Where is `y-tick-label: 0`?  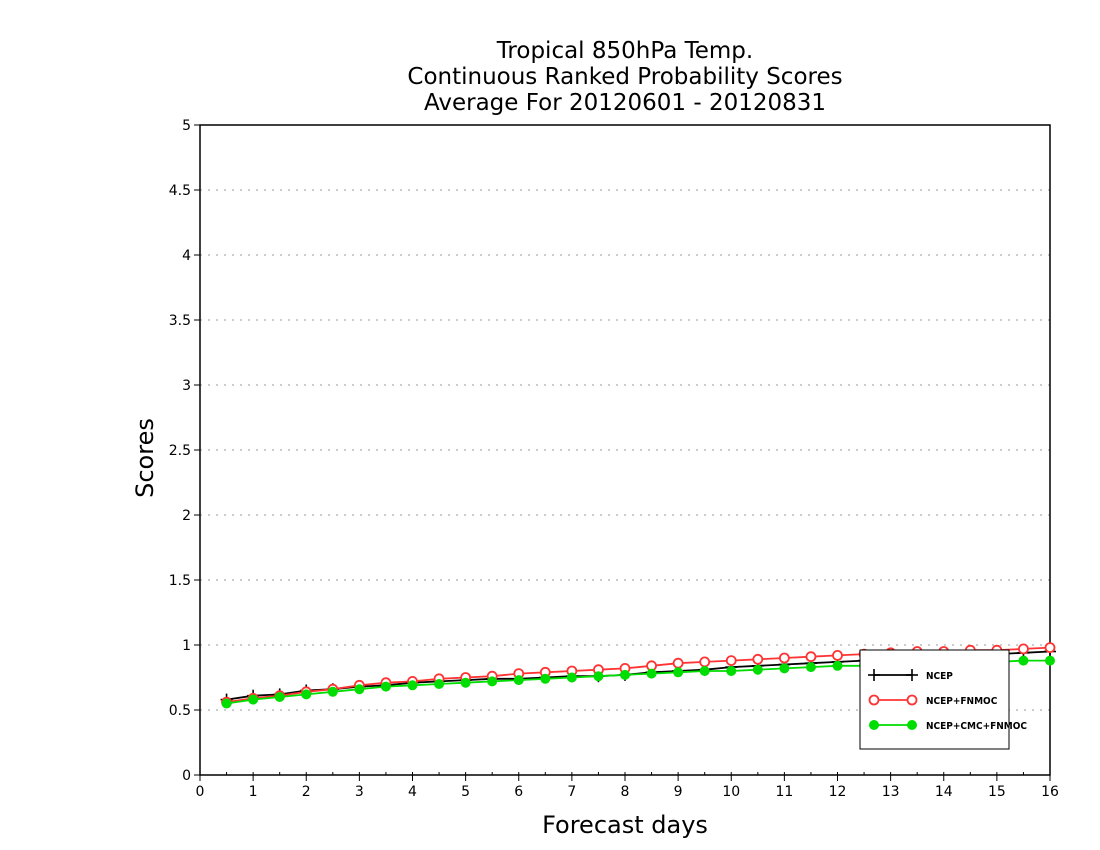 y-tick-label: 0 is located at coordinates (186, 776).